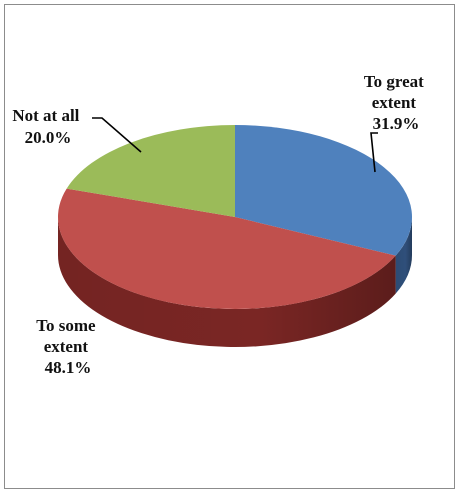  What do you see at coordinates (394, 81) in the screenshot?
I see `label-line: To great` at bounding box center [394, 81].